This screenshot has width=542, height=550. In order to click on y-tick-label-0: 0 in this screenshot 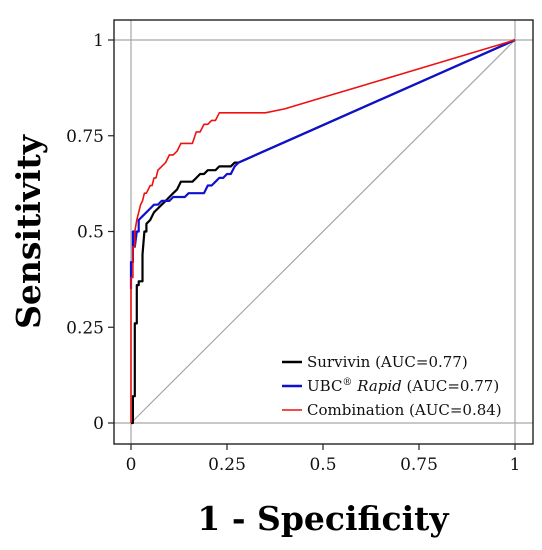, I will do `click(98, 424)`.